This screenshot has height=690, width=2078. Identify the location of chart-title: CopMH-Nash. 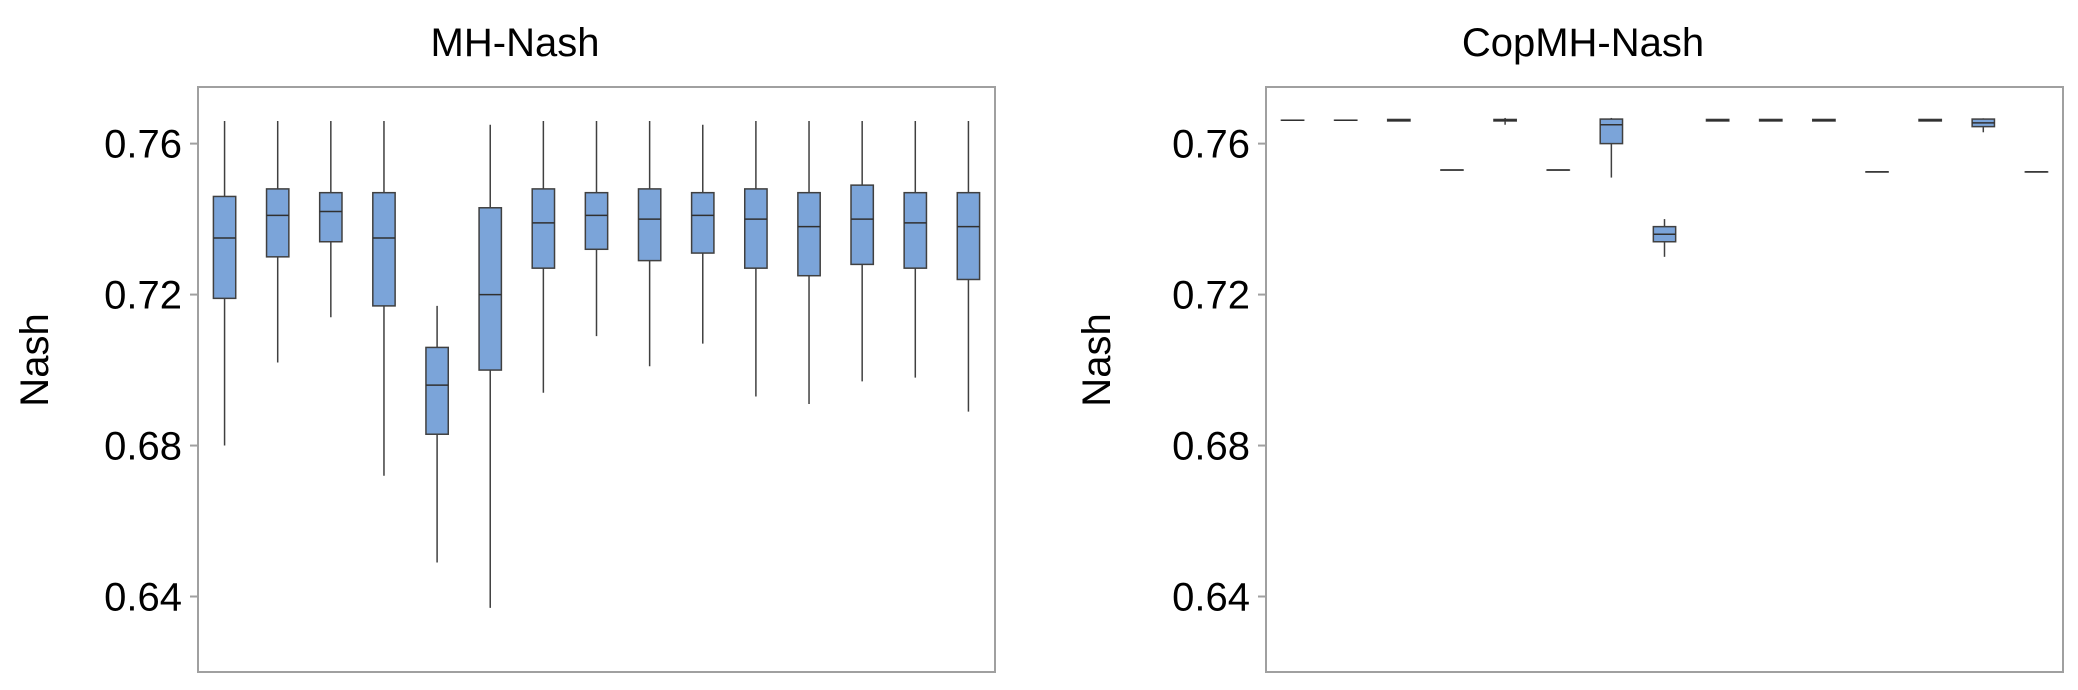
(1583, 43).